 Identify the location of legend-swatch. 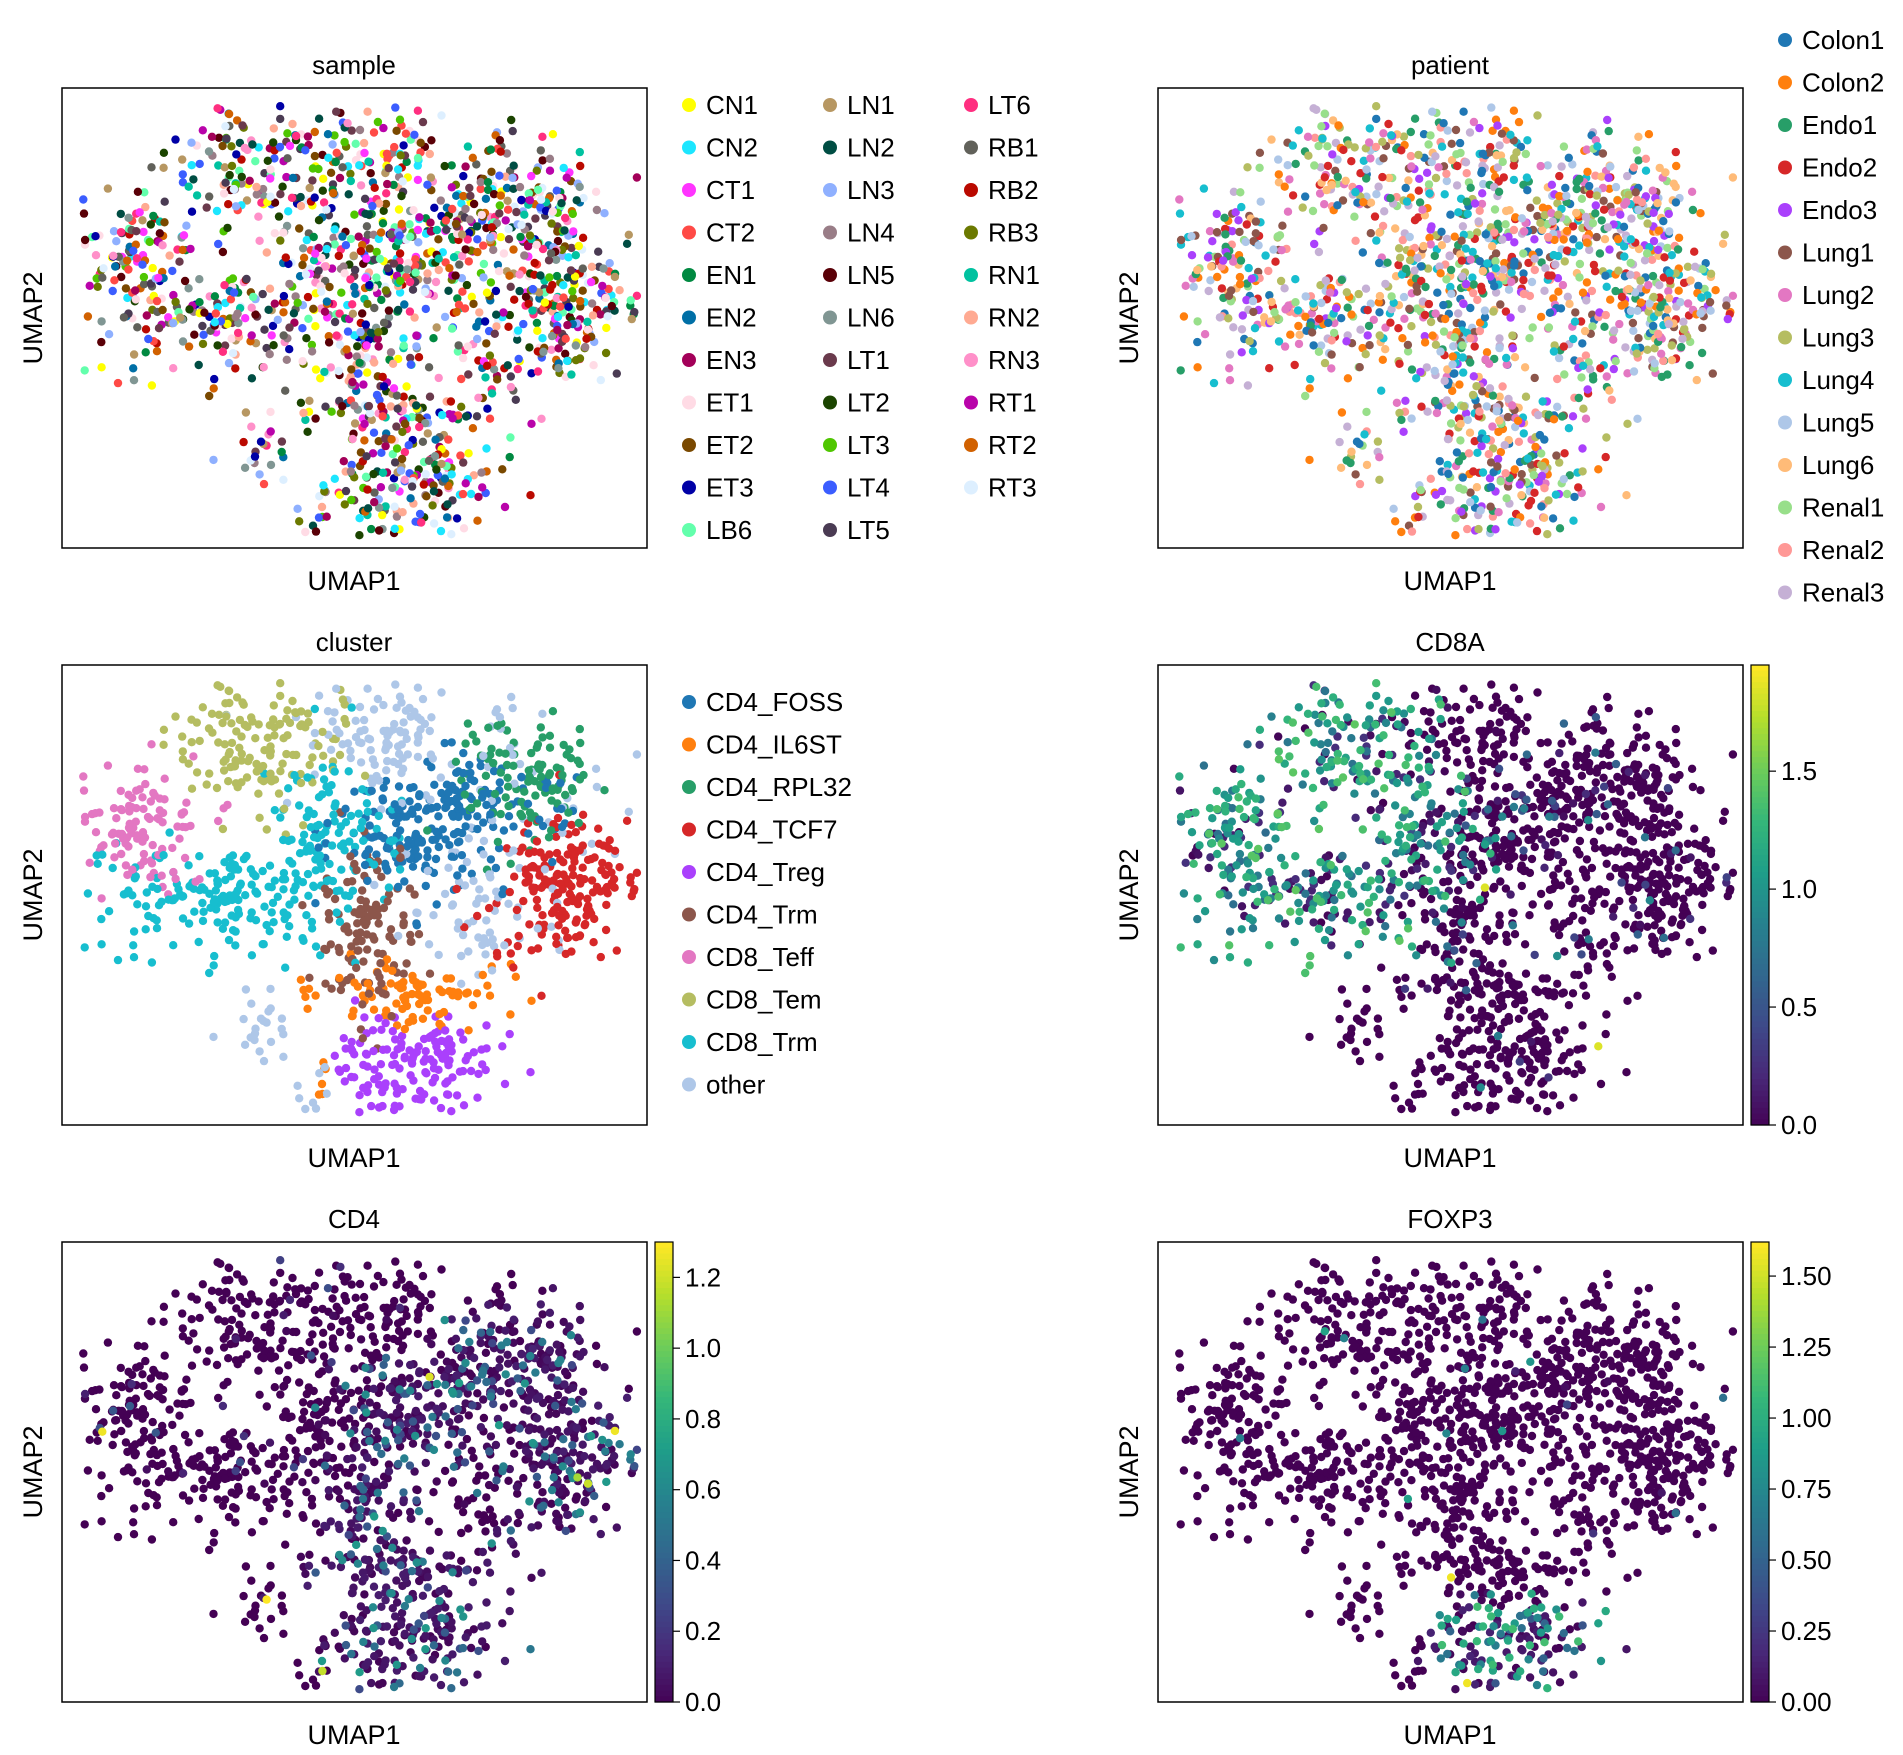
(1785, 210).